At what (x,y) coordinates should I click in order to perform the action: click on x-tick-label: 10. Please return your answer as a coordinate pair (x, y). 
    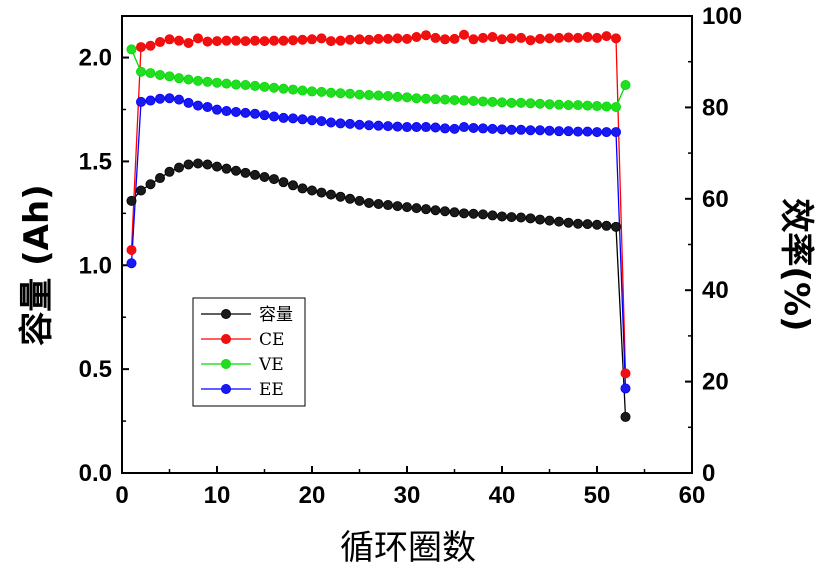
    Looking at the image, I should click on (217, 495).